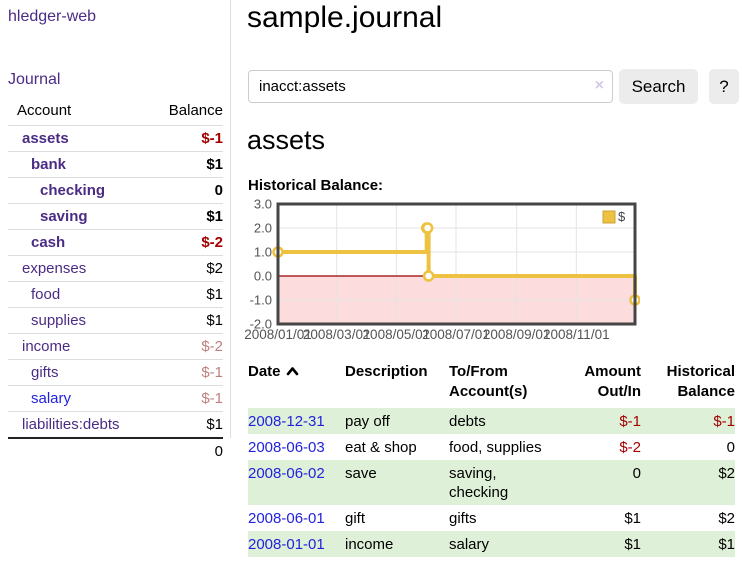 This screenshot has width=742, height=582. Describe the element at coordinates (64, 216) in the screenshot. I see `account-link: saving` at that location.